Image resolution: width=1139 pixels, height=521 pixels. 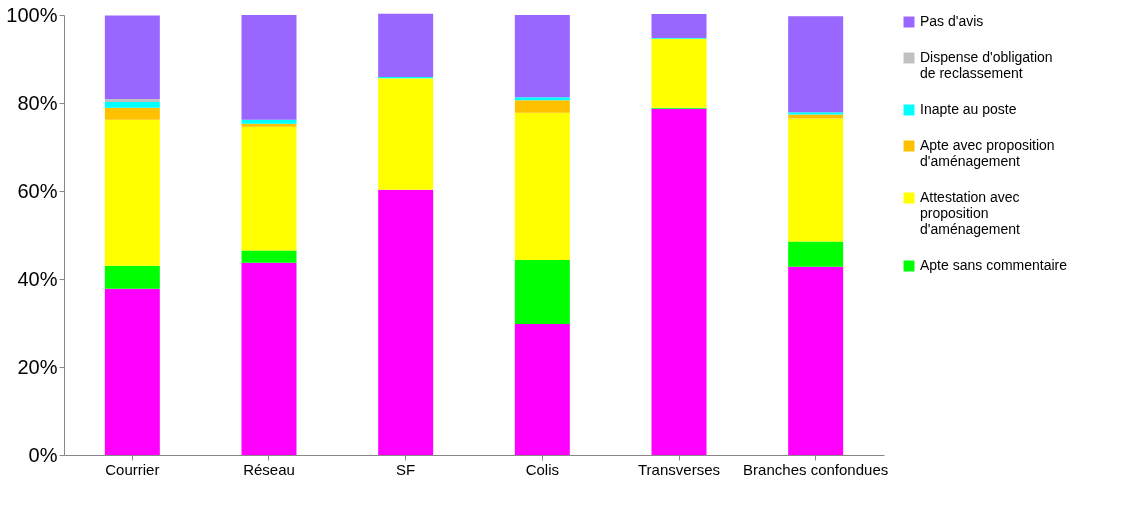 What do you see at coordinates (37, 278) in the screenshot?
I see `y-tick-label: 40%` at bounding box center [37, 278].